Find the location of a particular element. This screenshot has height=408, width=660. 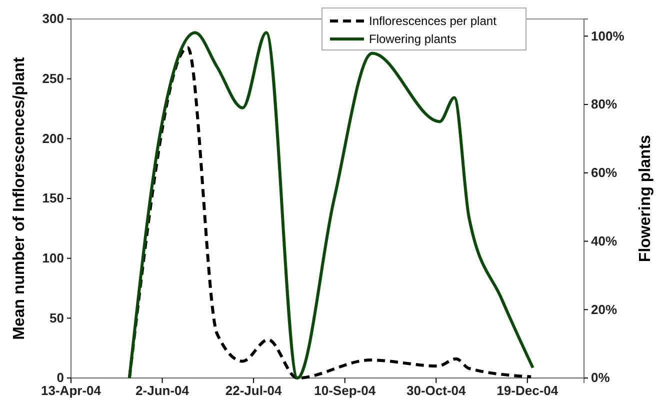

x-tick-label: 30-Oct-04 is located at coordinates (436, 390).